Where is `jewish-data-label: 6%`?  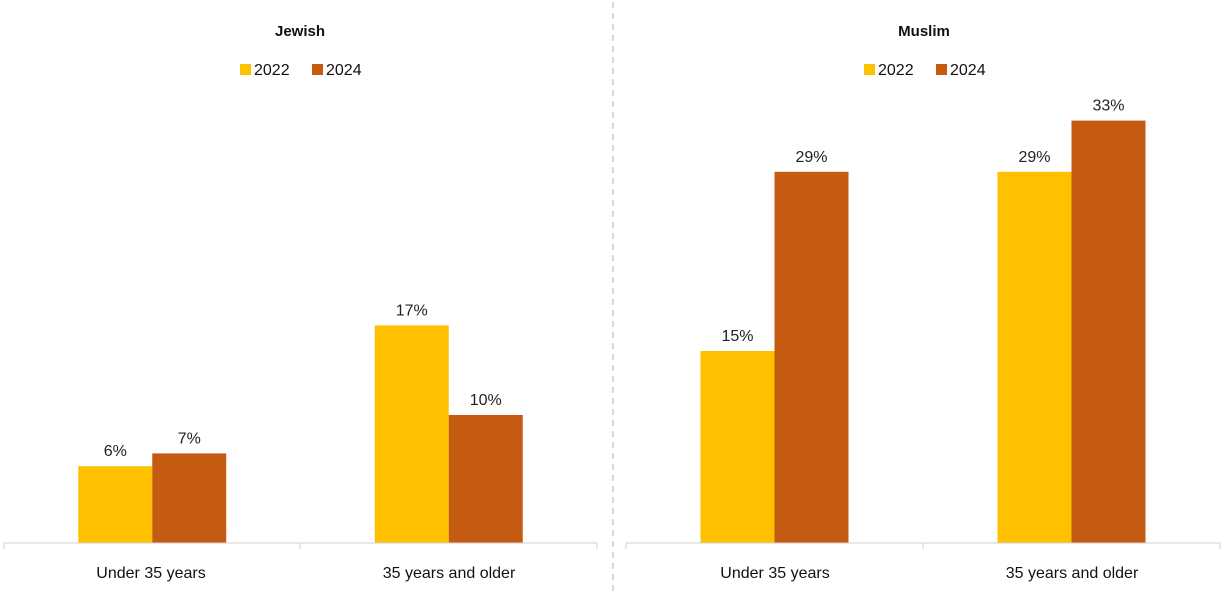 jewish-data-label: 6% is located at coordinates (115, 451).